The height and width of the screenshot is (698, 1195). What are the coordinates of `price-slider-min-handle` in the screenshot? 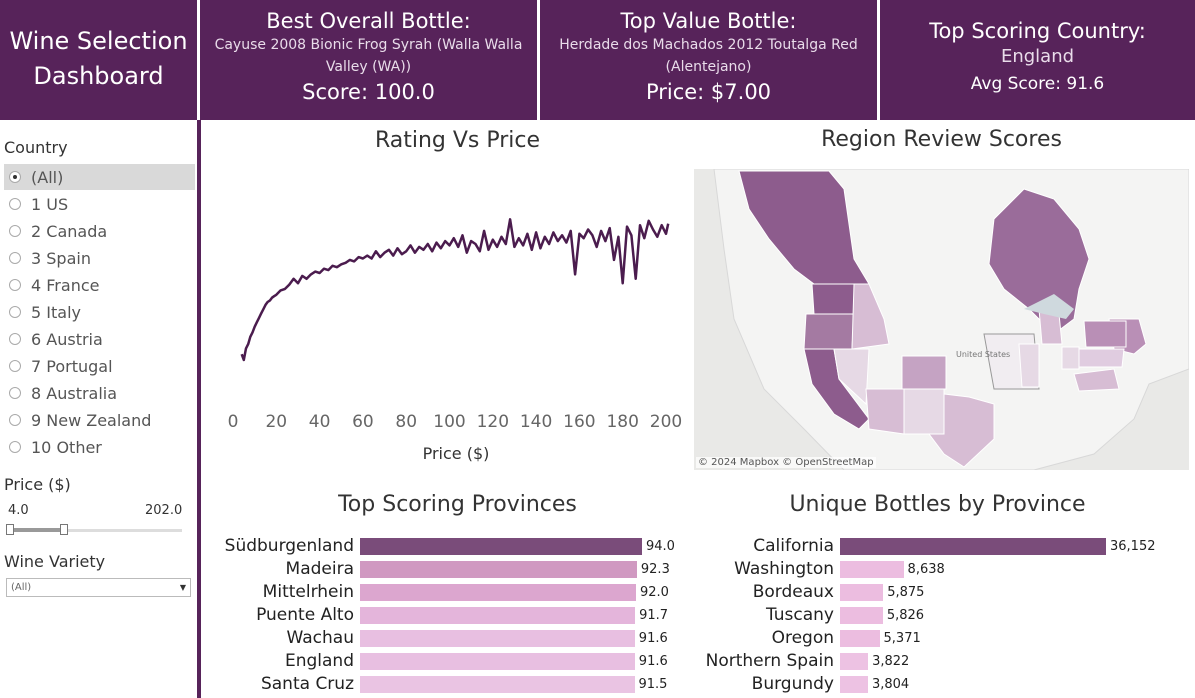 It's located at (10, 529).